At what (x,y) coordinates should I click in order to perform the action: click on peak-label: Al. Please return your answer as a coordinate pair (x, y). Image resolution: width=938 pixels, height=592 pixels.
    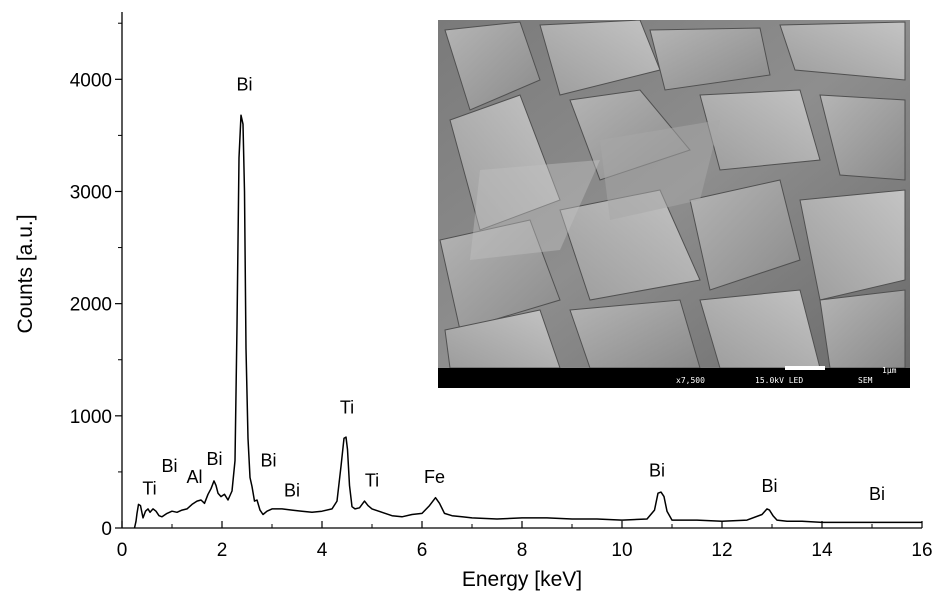
    Looking at the image, I should click on (194, 477).